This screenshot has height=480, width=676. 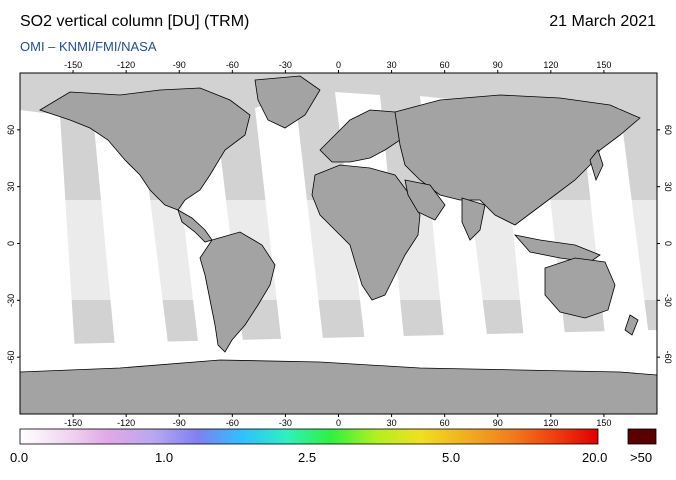 I want to click on lat-label-right-2: 0, so click(x=668, y=243).